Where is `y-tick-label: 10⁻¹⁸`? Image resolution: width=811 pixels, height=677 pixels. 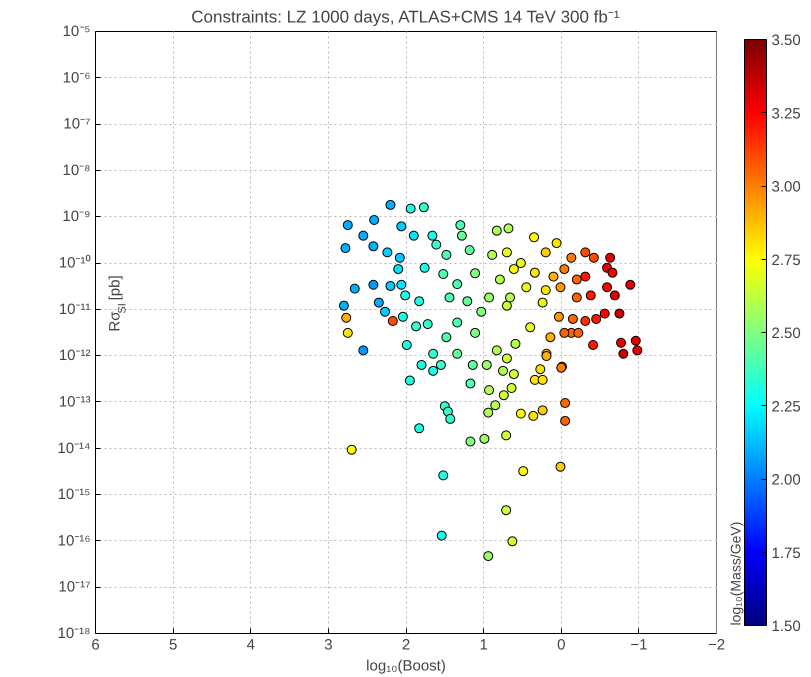 y-tick-label: 10⁻¹⁸ is located at coordinates (74, 633).